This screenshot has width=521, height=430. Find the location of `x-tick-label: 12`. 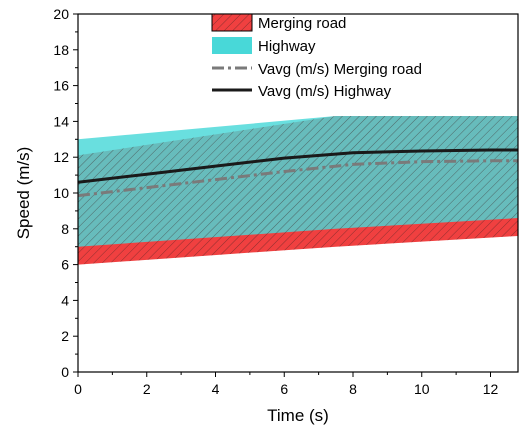

x-tick-label: 12 is located at coordinates (491, 389).